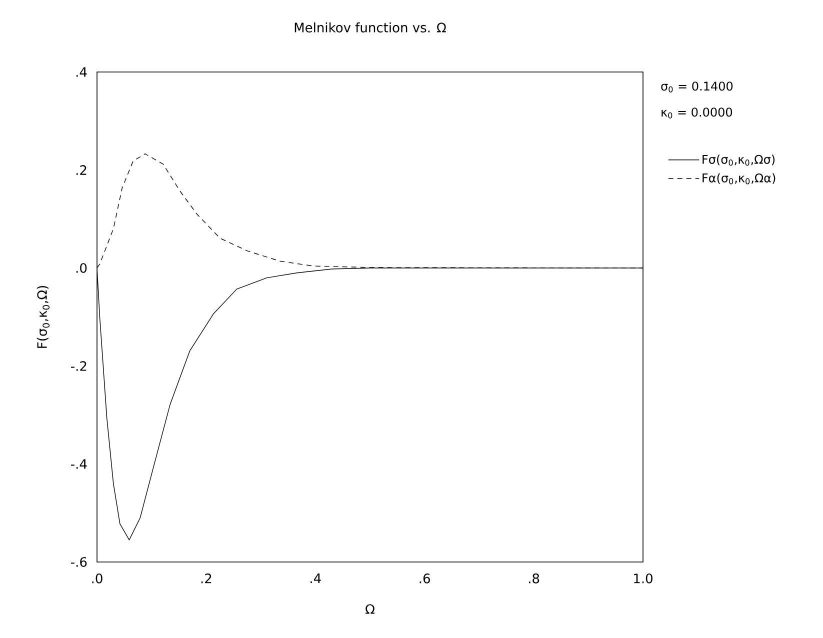 Image resolution: width=823 pixels, height=638 pixels. I want to click on x-tick-label: .2, so click(206, 579).